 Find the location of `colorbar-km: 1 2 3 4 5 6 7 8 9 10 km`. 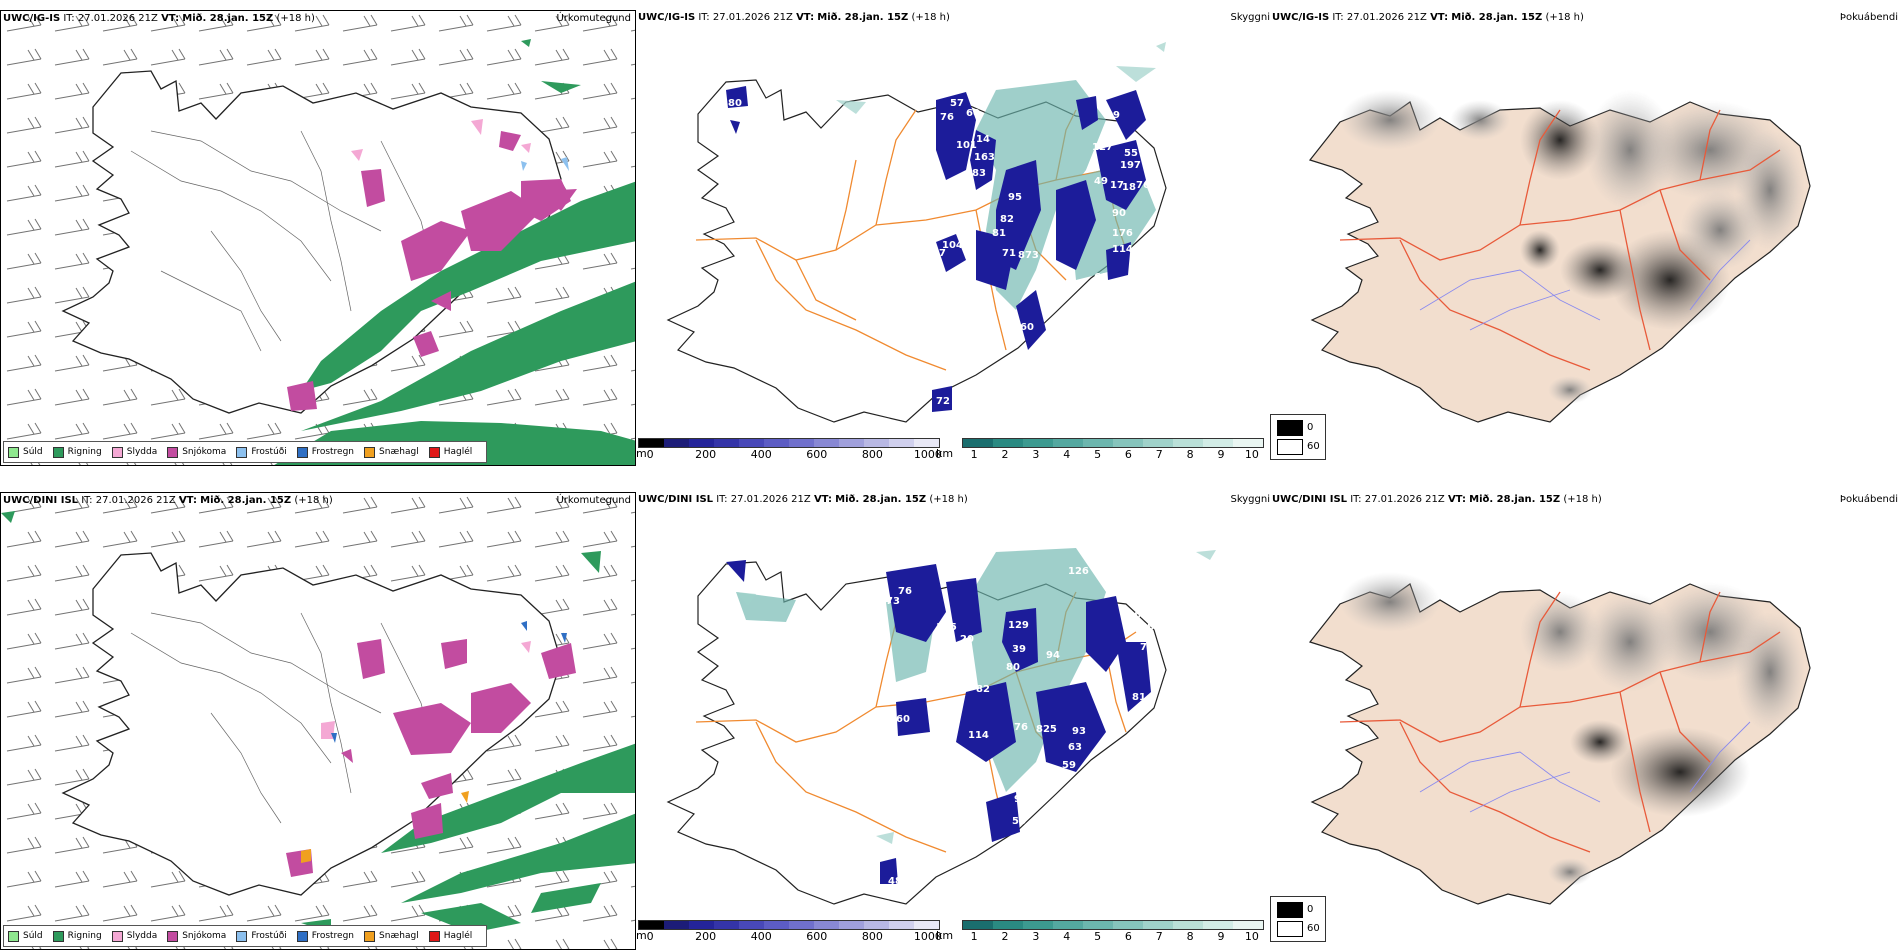

colorbar-km: 1 2 3 4 5 6 7 8 9 10 km is located at coordinates (1100, 449).